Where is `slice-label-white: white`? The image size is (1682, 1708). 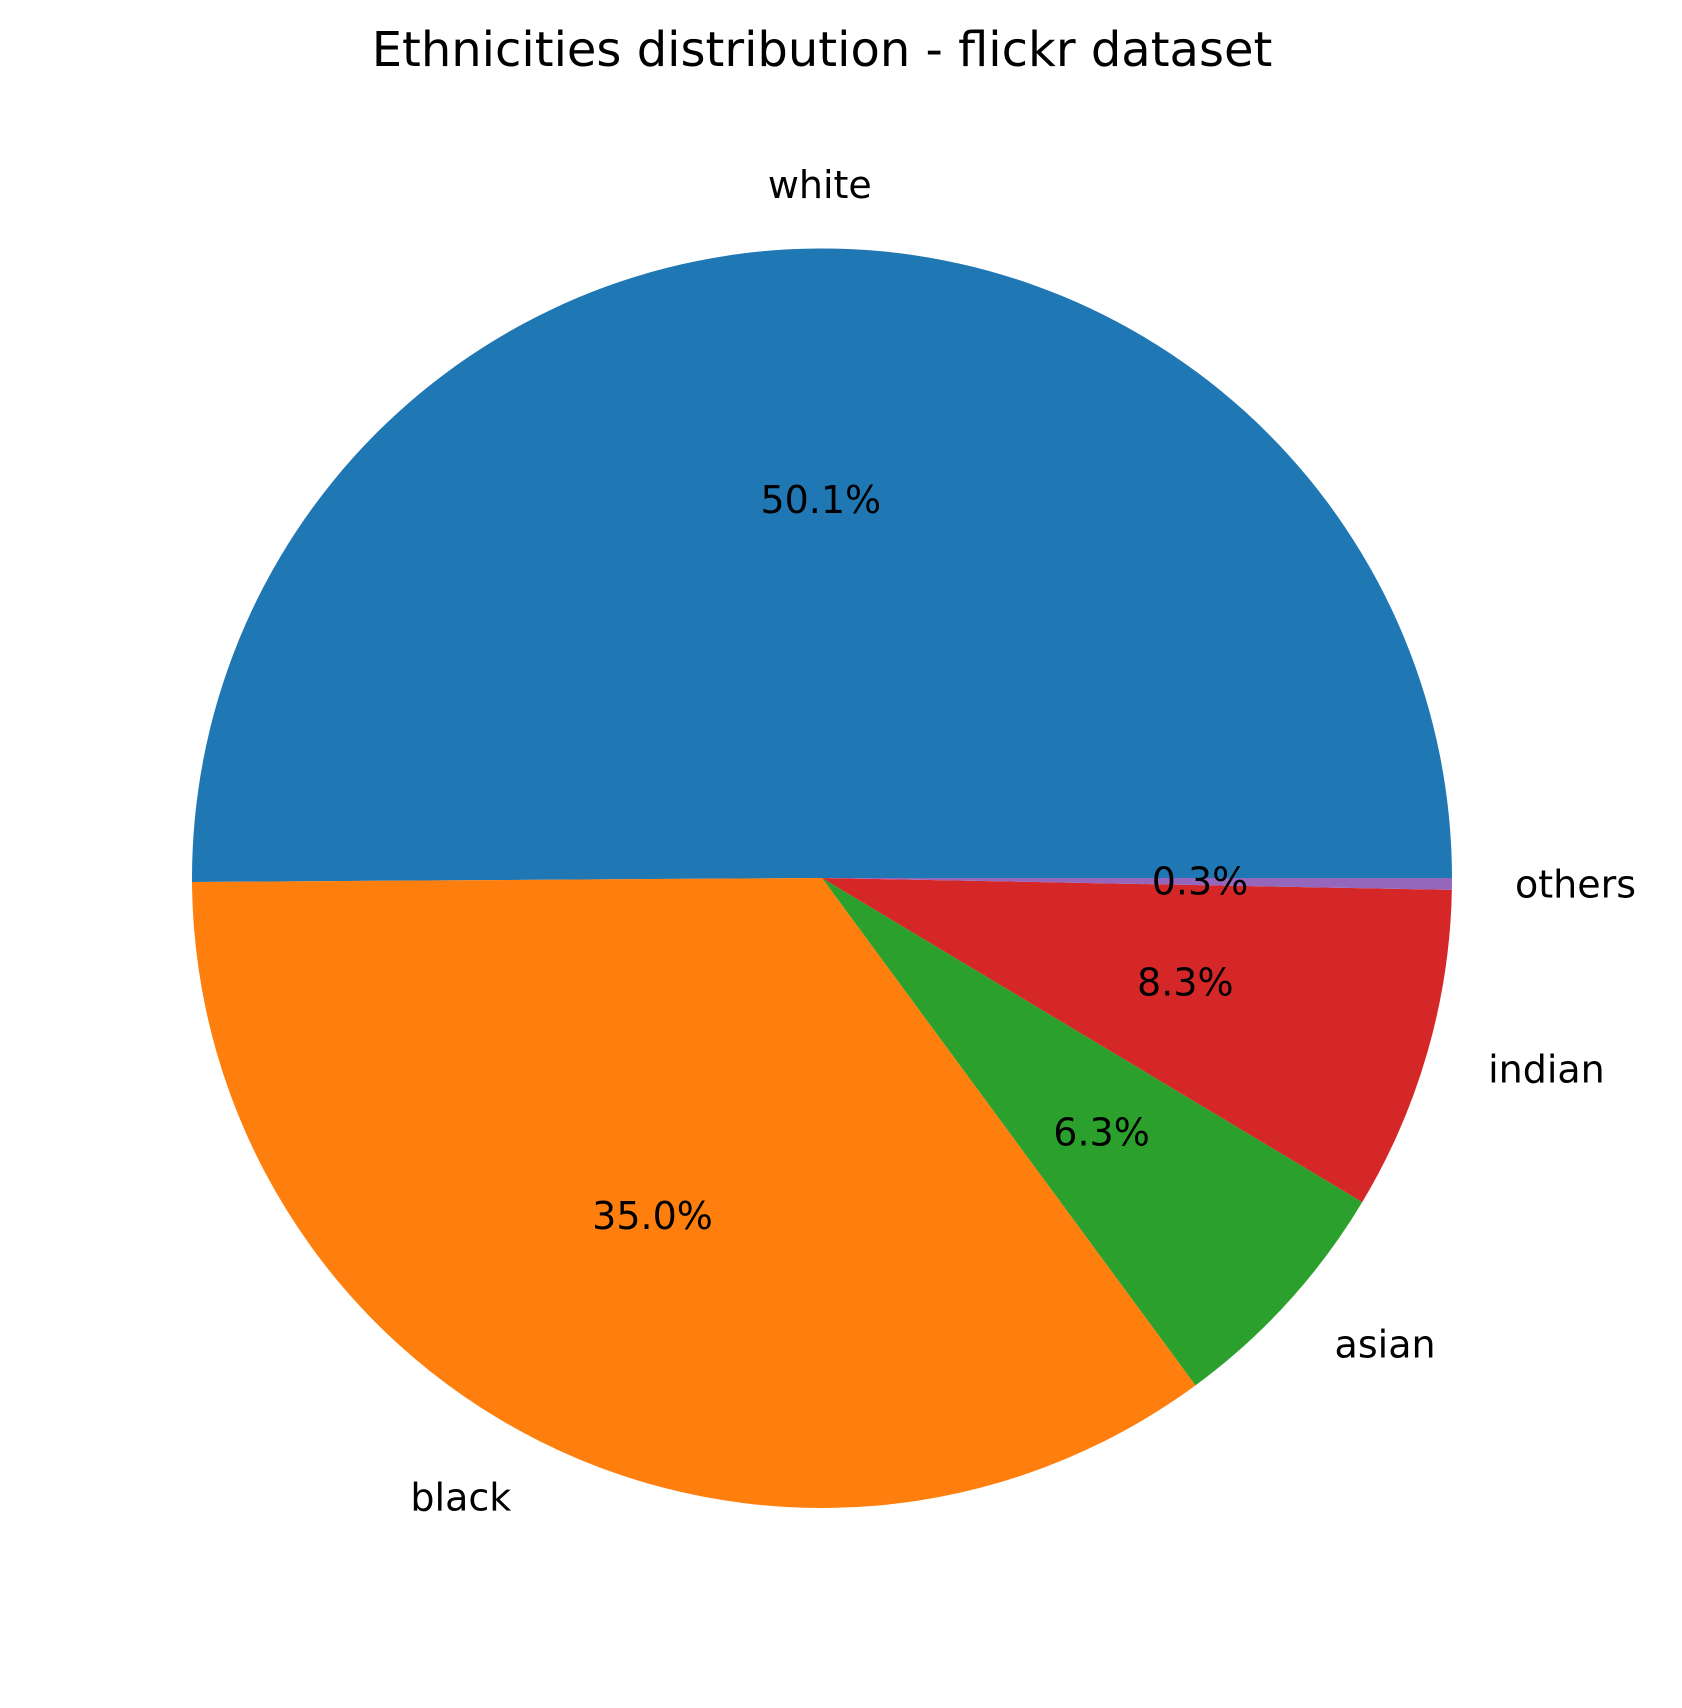
slice-label-white: white is located at coordinates (820, 185).